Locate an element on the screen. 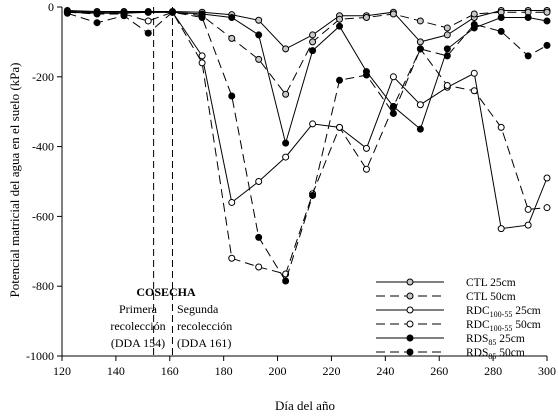  second-harvest-line3: (DDA 161) is located at coordinates (204, 343).